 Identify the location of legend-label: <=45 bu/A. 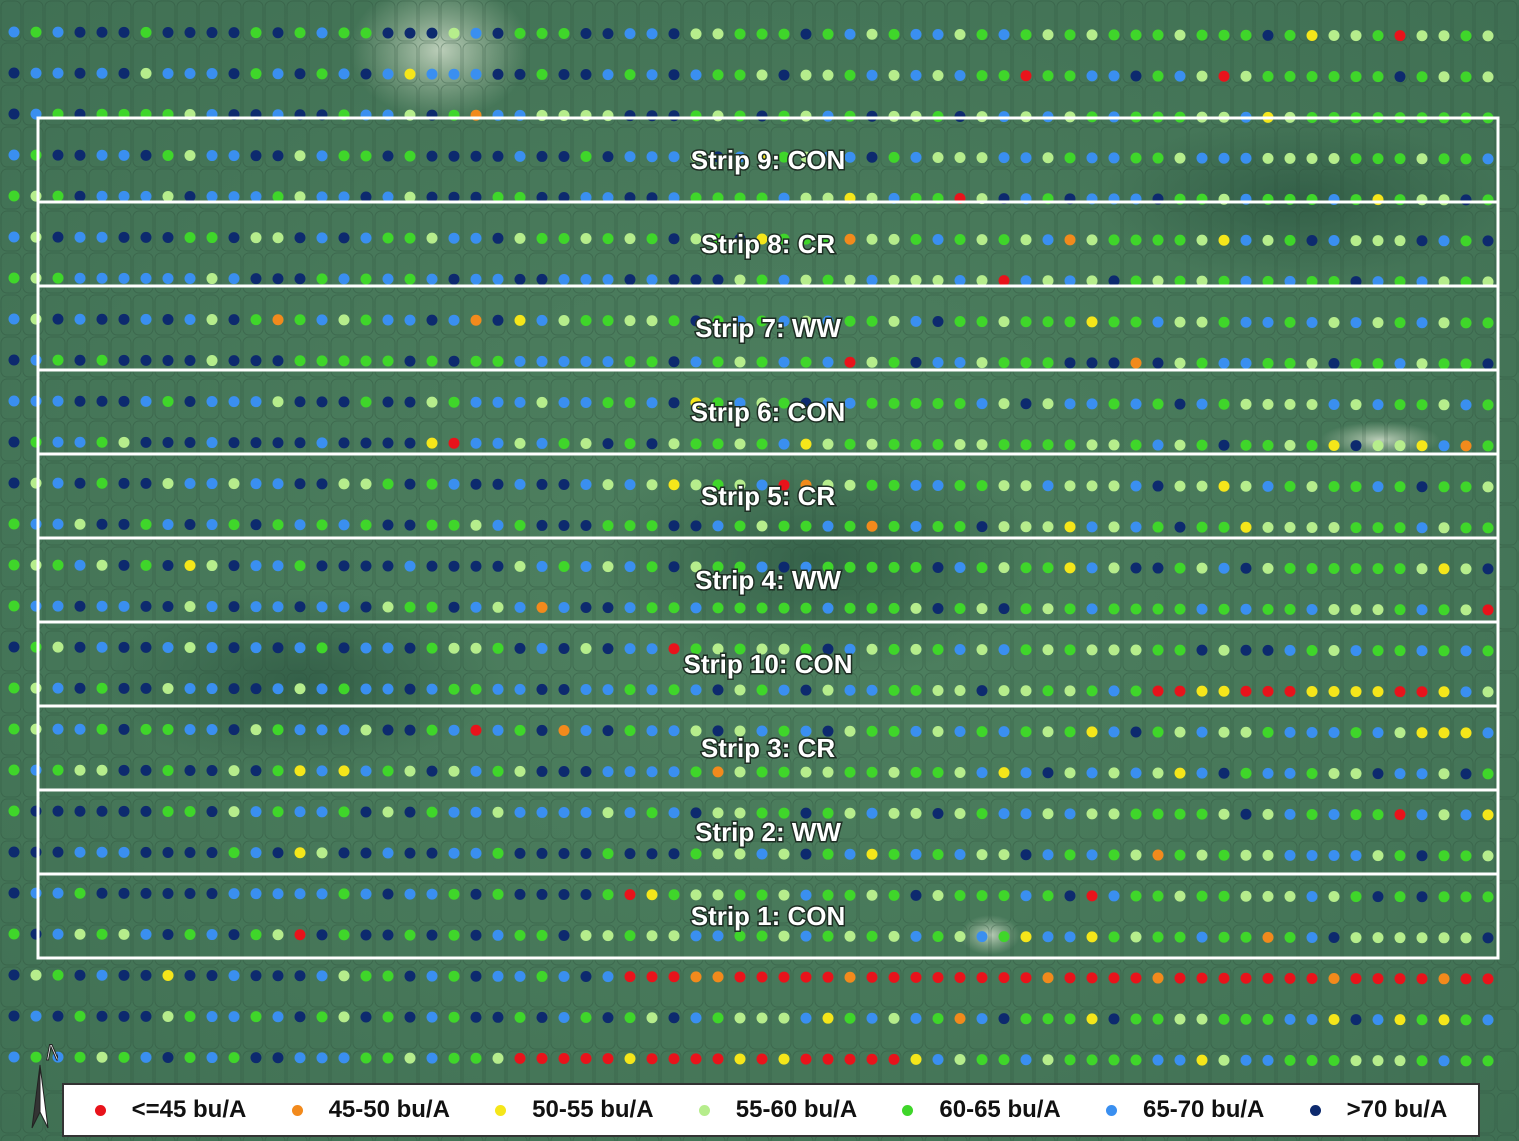
(189, 1109).